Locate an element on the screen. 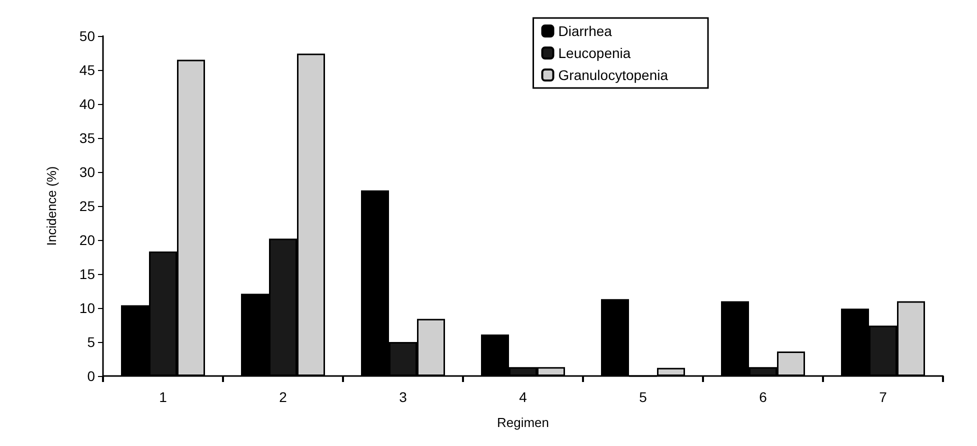  x-tick-label: 3 is located at coordinates (403, 397).